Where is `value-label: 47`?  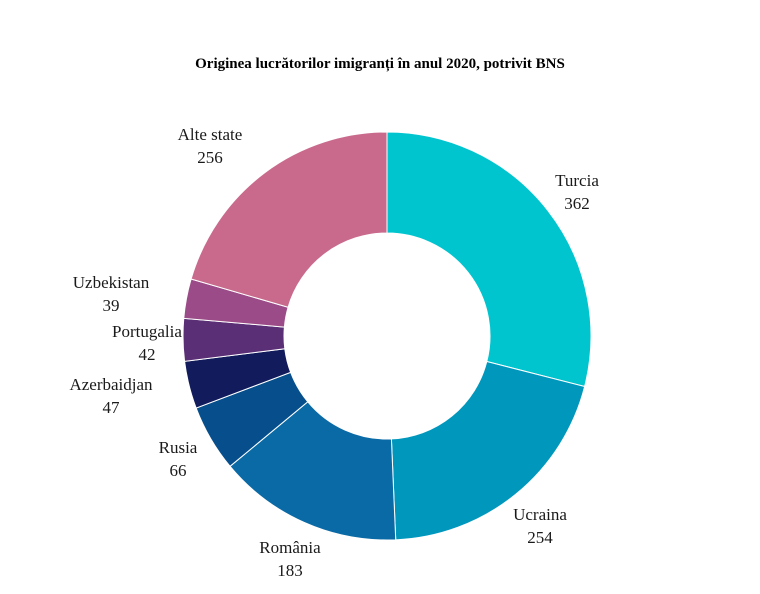
value-label: 47 is located at coordinates (112, 407).